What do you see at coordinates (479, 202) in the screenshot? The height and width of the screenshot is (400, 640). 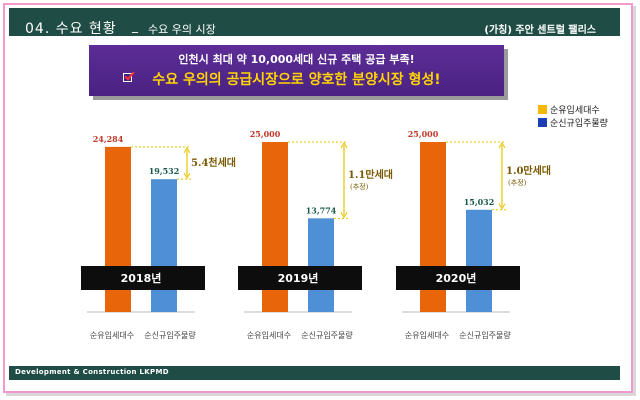 I see `bar-value-label: 15,032` at bounding box center [479, 202].